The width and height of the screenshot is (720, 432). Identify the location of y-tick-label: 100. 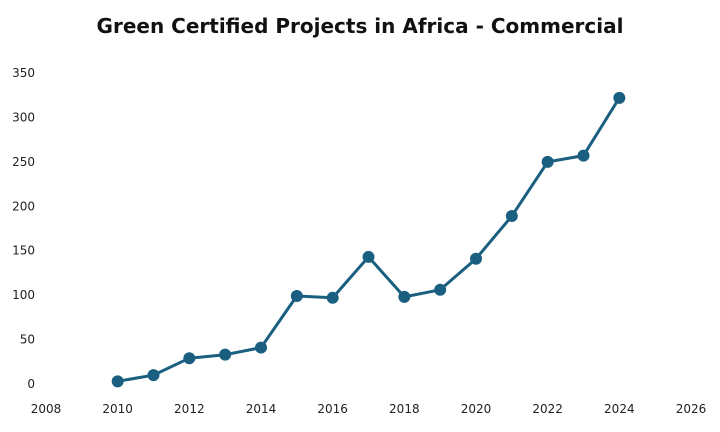
(23, 295).